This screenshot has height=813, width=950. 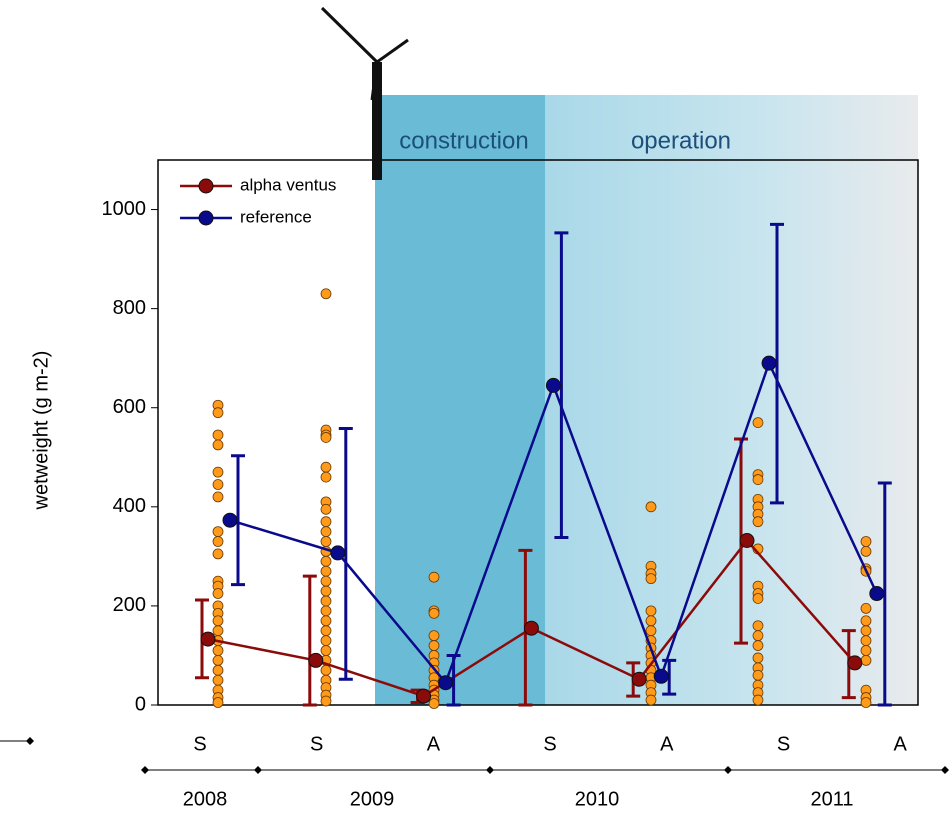 I want to click on y-tick-label: 400, so click(x=129, y=506).